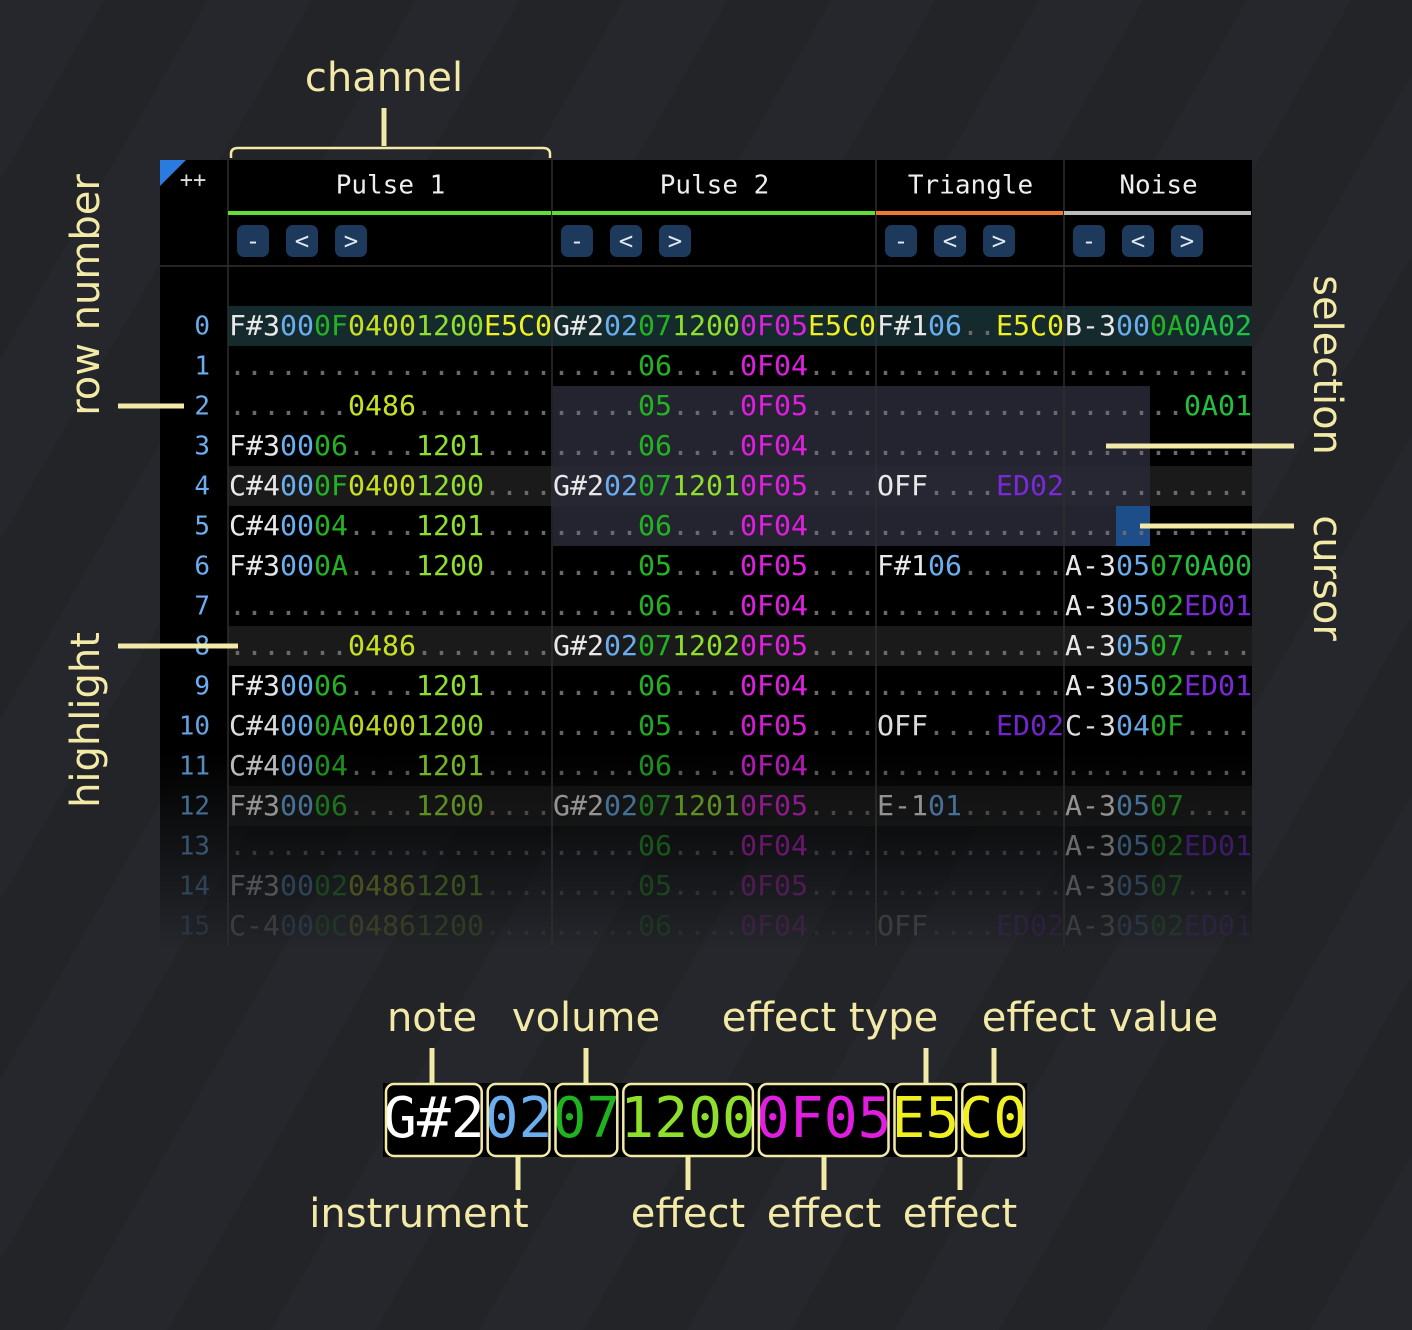  I want to click on pattern-cell: ED01, so click(1218, 685).